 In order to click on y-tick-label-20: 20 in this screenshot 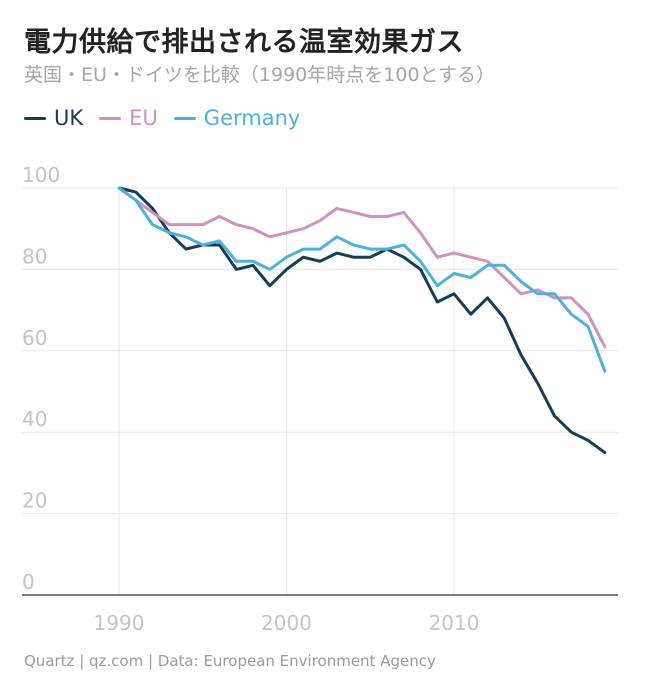, I will do `click(34, 501)`.